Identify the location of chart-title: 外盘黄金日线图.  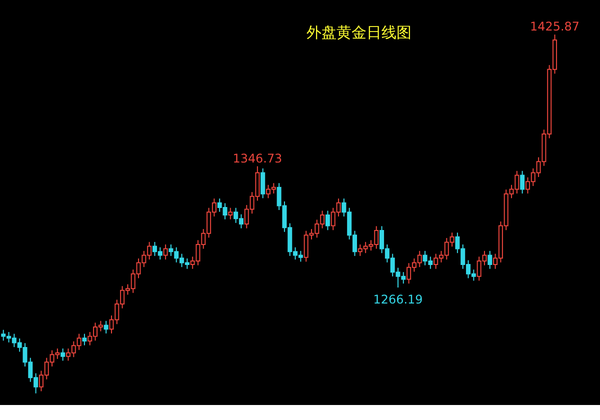
(359, 33).